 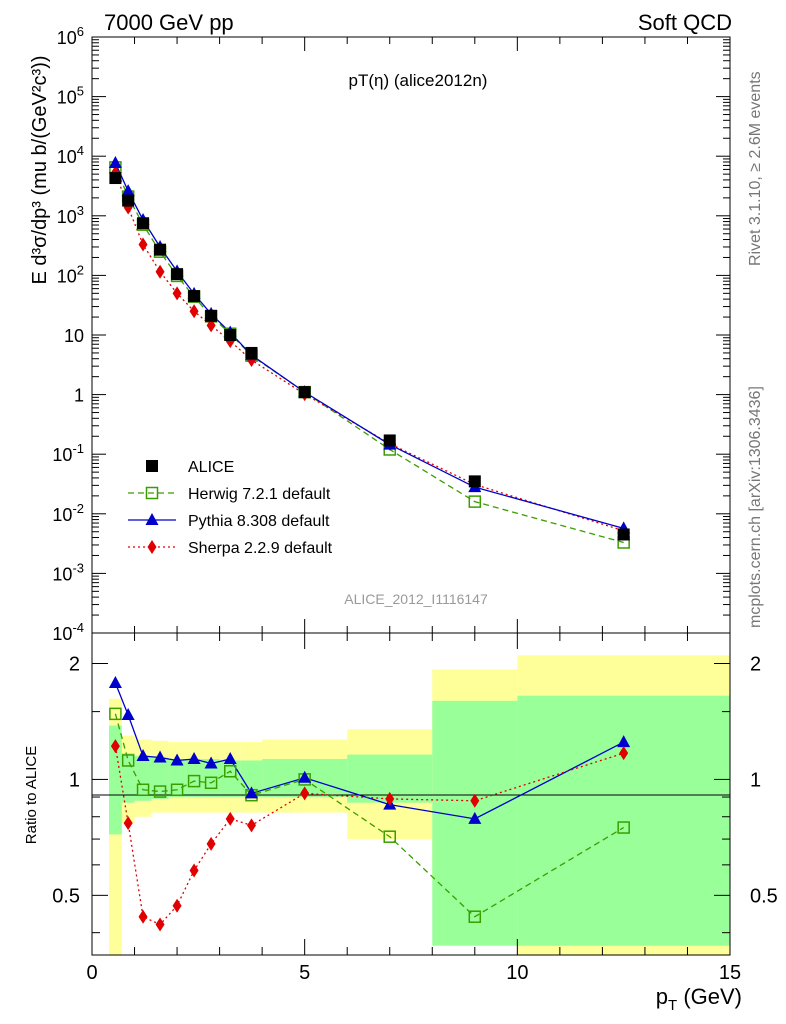 What do you see at coordinates (152, 493) in the screenshot?
I see `legend-marker-herwig` at bounding box center [152, 493].